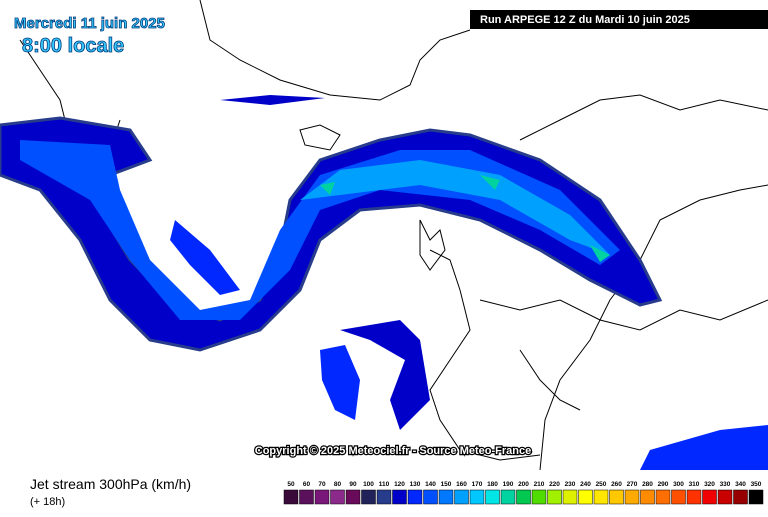 This screenshot has height=517, width=768. I want to click on legend-title: Jet stream 300hPa (km/h), so click(110, 484).